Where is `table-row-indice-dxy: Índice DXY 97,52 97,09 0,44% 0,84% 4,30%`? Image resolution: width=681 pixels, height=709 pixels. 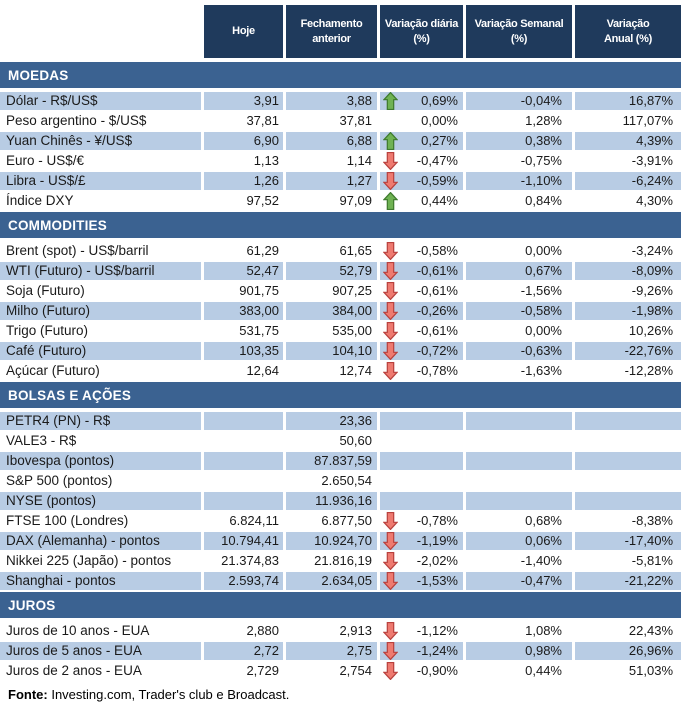
table-row-indice-dxy: Índice DXY 97,52 97,09 0,44% 0,84% 4,30% is located at coordinates (340, 201).